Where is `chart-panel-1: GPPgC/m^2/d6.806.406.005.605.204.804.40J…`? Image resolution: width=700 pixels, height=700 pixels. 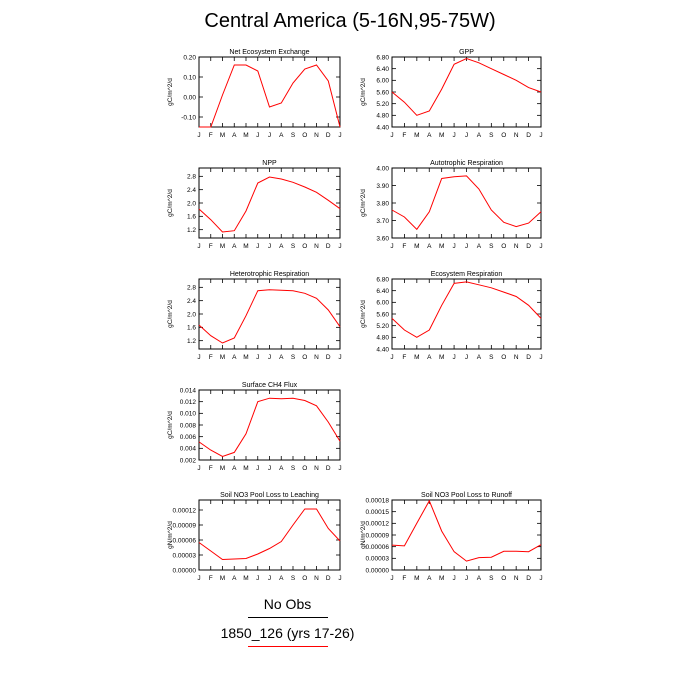
chart-panel-1: GPPgC/m^2/d6.806.406.005.605.204.804.40J… is located at coordinates (451, 94).